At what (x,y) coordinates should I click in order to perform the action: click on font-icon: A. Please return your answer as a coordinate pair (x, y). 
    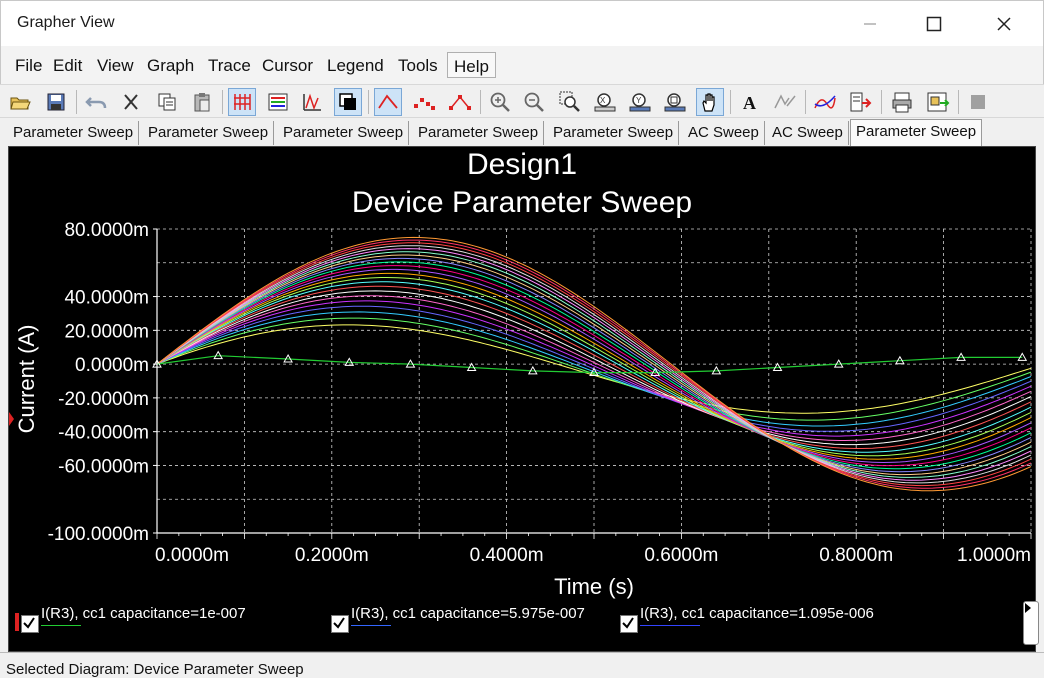
    Looking at the image, I should click on (750, 102).